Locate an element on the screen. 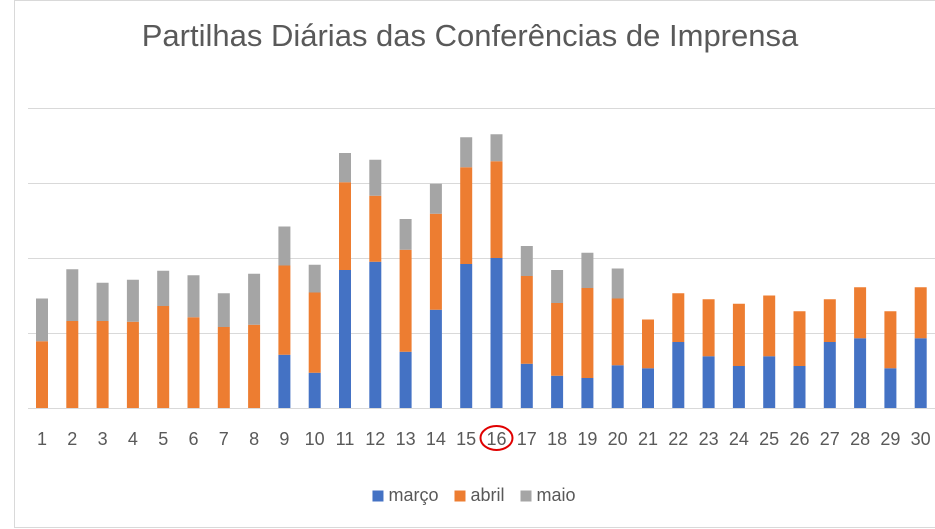 Image resolution: width=935 pixels, height=529 pixels. x-tick-label: 17 is located at coordinates (527, 439).